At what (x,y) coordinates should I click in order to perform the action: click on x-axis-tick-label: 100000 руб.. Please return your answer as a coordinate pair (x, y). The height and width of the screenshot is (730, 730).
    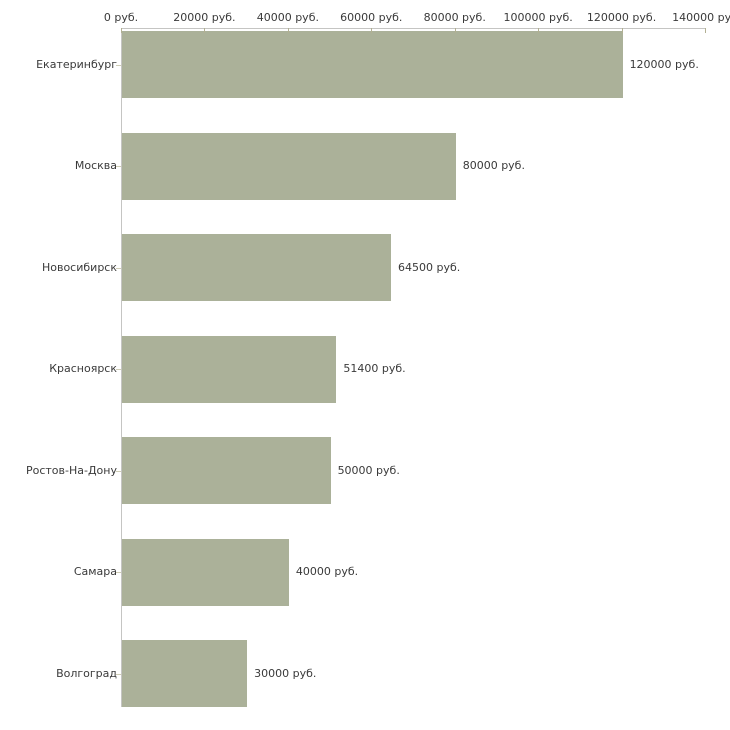
    Looking at the image, I should click on (538, 17).